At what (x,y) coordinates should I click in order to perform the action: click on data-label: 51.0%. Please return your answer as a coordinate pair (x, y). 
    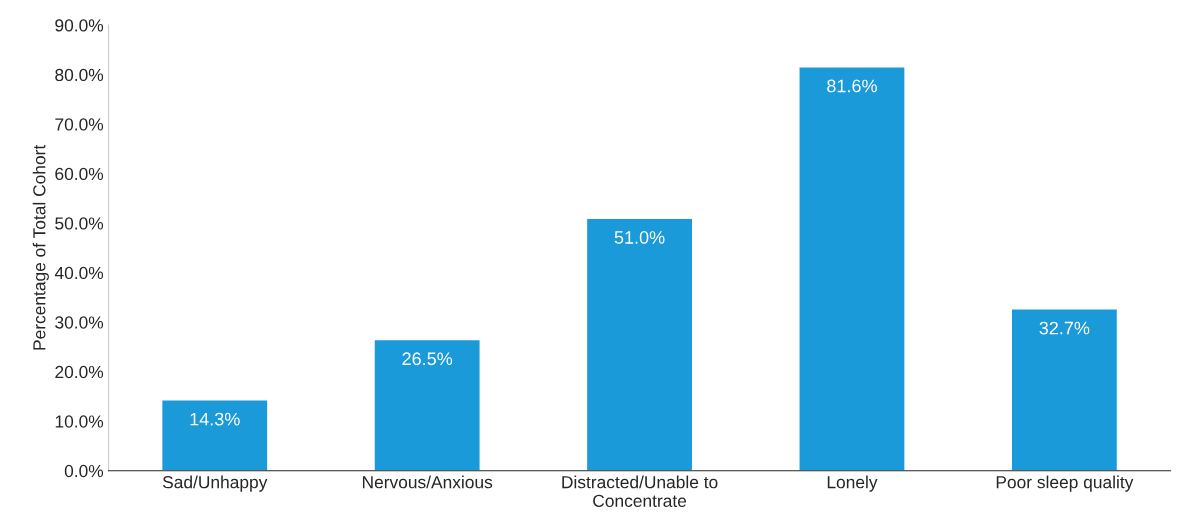
    Looking at the image, I should click on (639, 237).